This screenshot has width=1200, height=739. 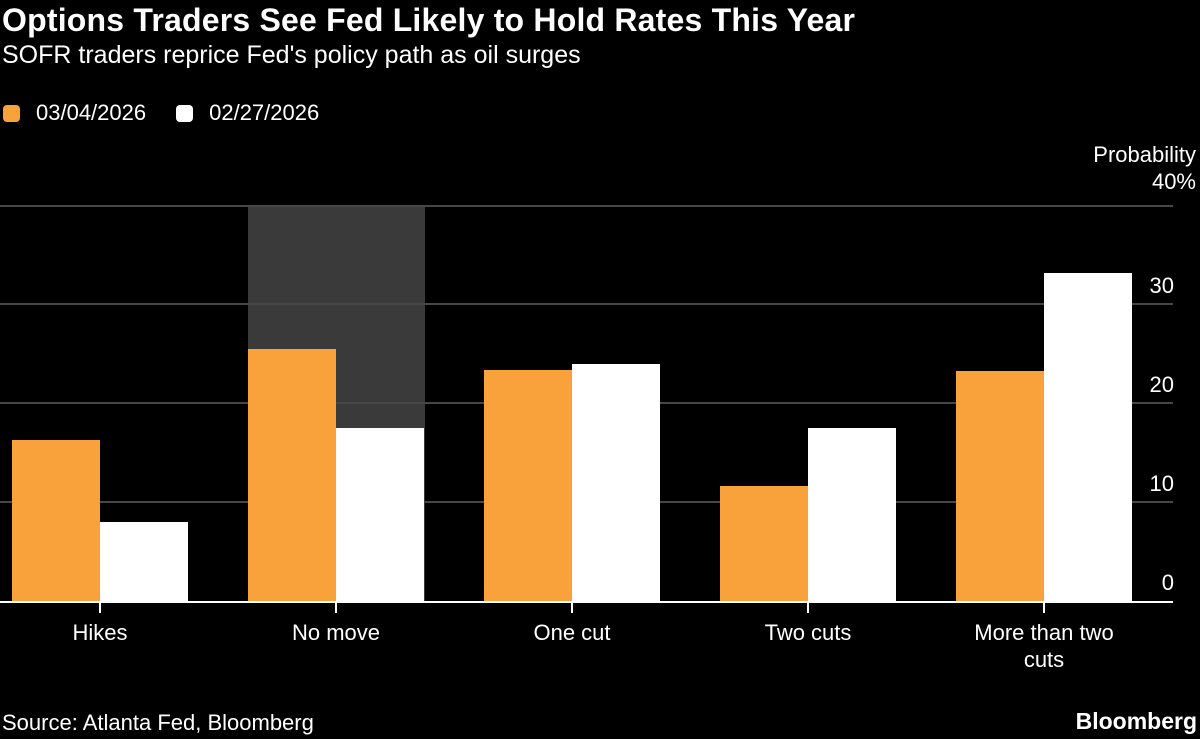 What do you see at coordinates (161, 113) in the screenshot?
I see `legend: 03/04/2026 02/27/2026` at bounding box center [161, 113].